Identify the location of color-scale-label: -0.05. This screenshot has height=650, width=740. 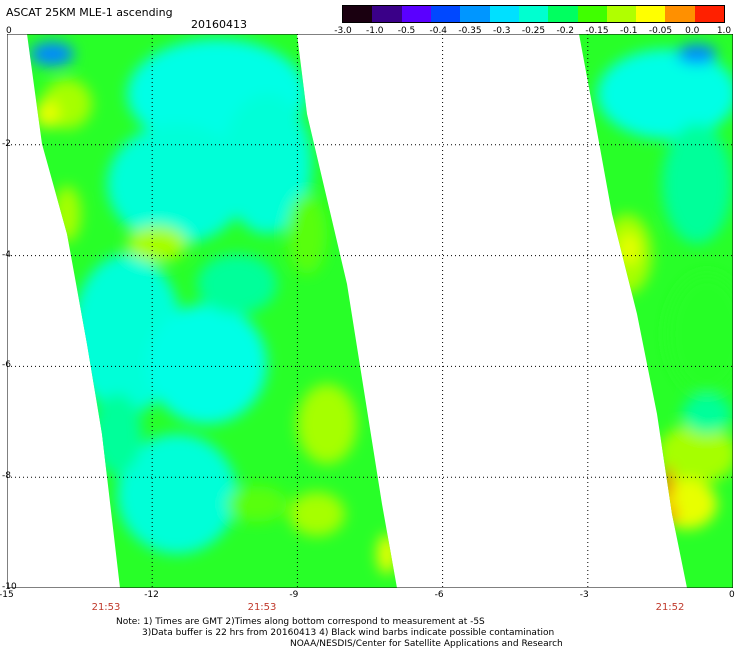
(660, 31).